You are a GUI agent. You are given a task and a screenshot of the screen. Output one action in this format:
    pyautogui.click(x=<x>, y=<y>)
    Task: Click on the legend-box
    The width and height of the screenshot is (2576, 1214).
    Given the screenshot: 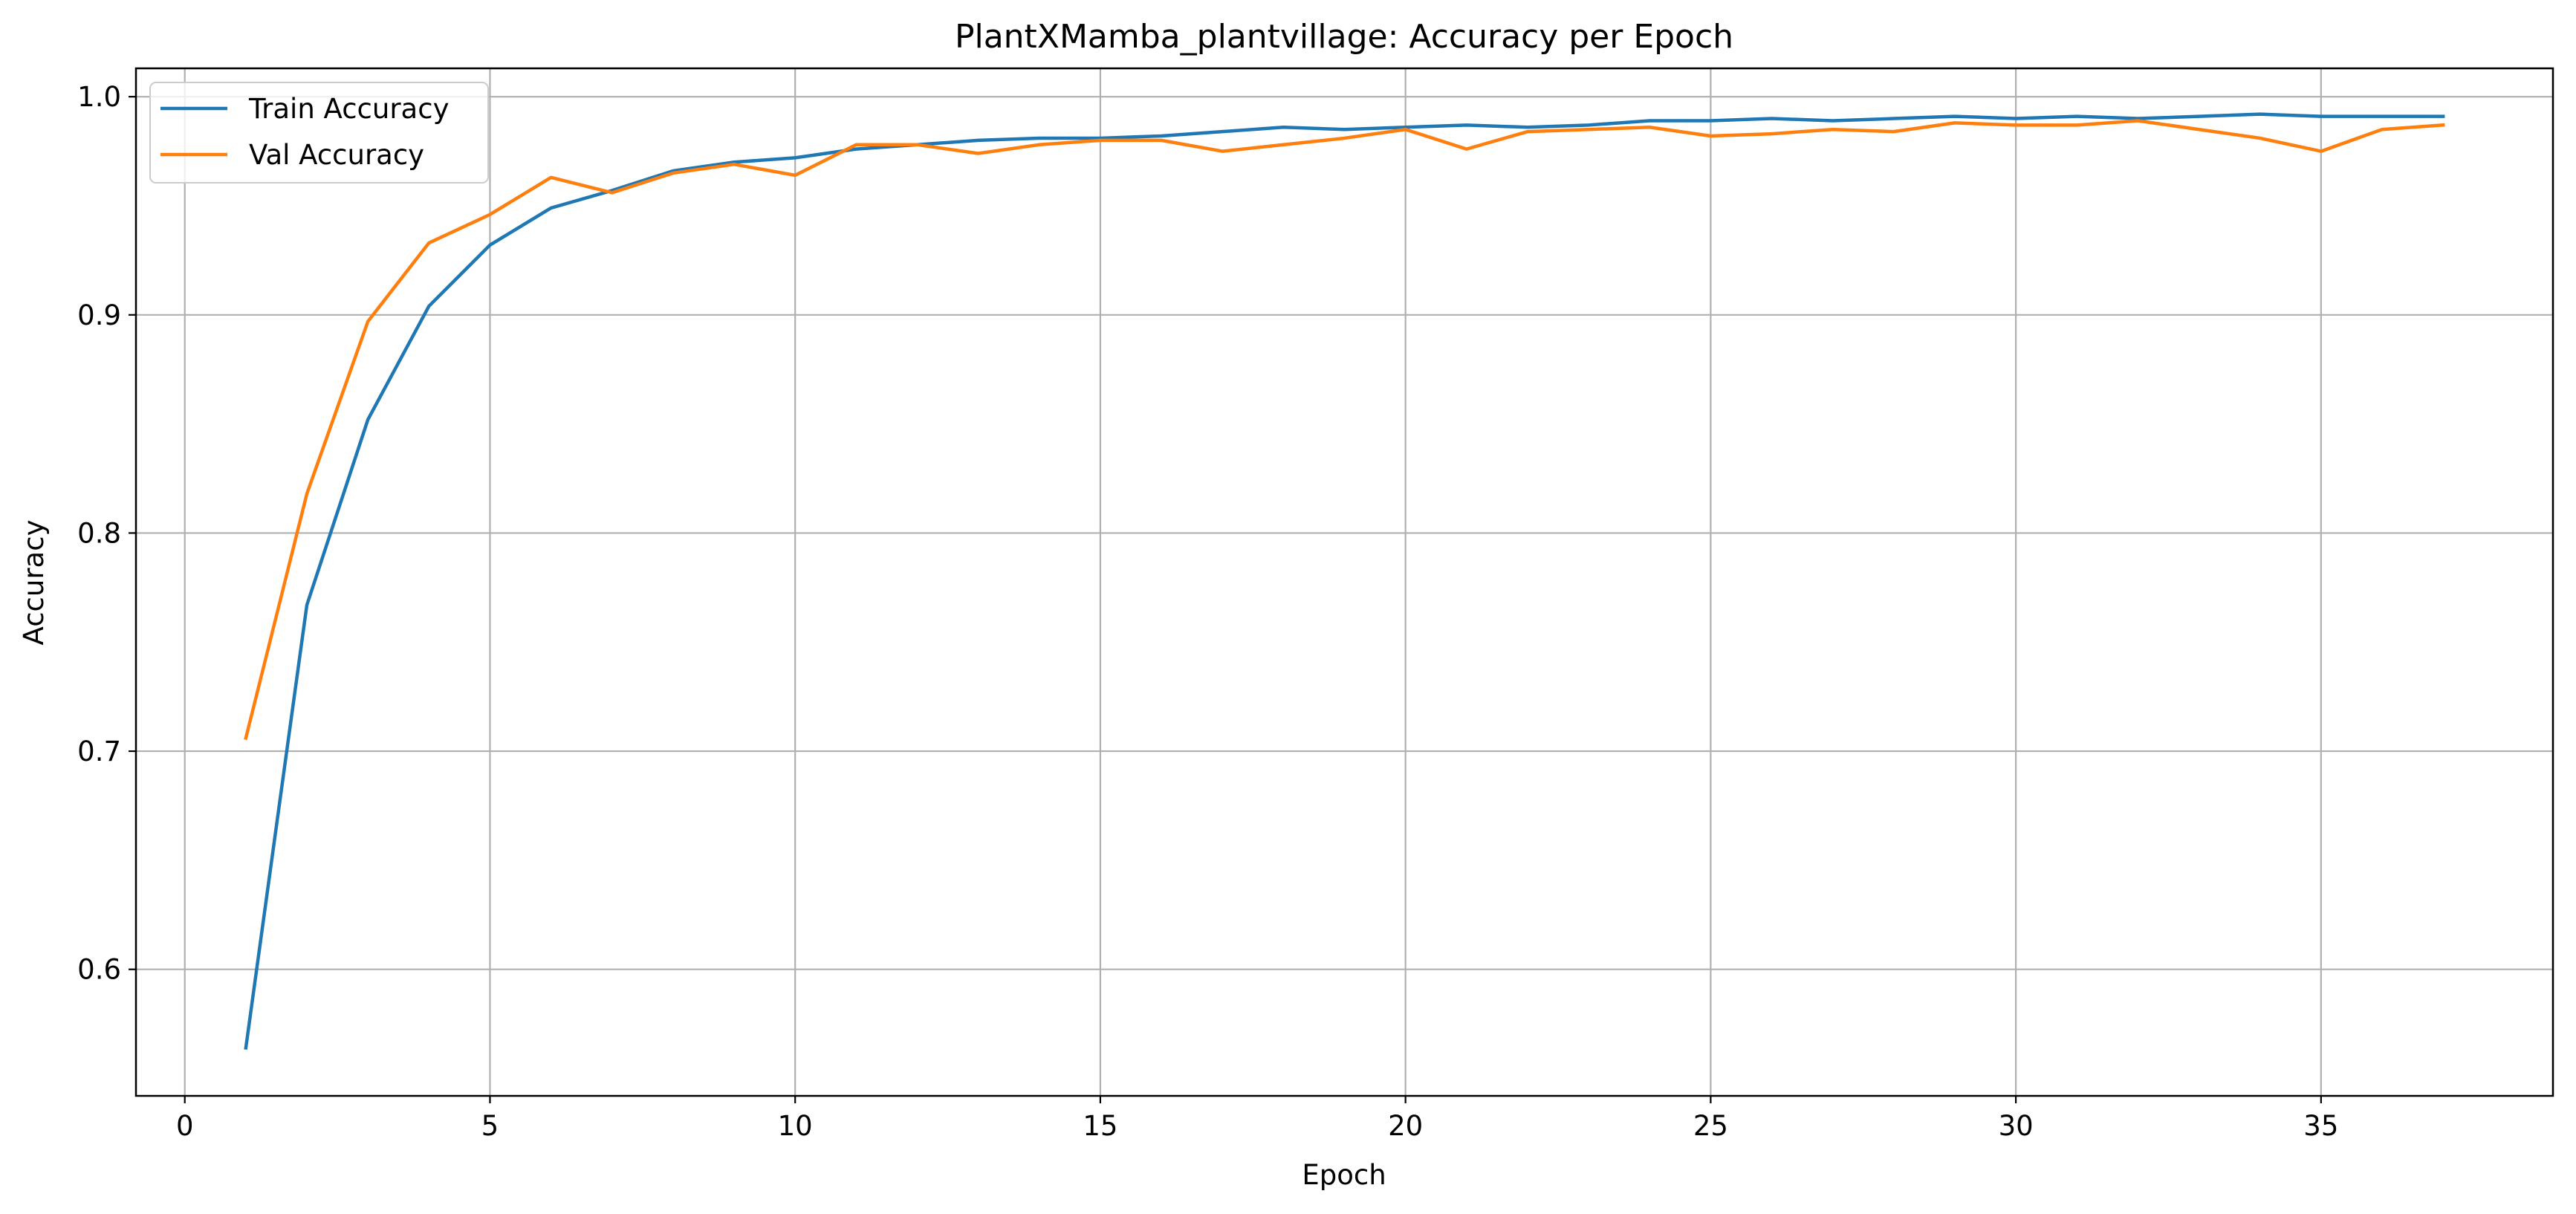 What is the action you would take?
    pyautogui.click(x=319, y=133)
    